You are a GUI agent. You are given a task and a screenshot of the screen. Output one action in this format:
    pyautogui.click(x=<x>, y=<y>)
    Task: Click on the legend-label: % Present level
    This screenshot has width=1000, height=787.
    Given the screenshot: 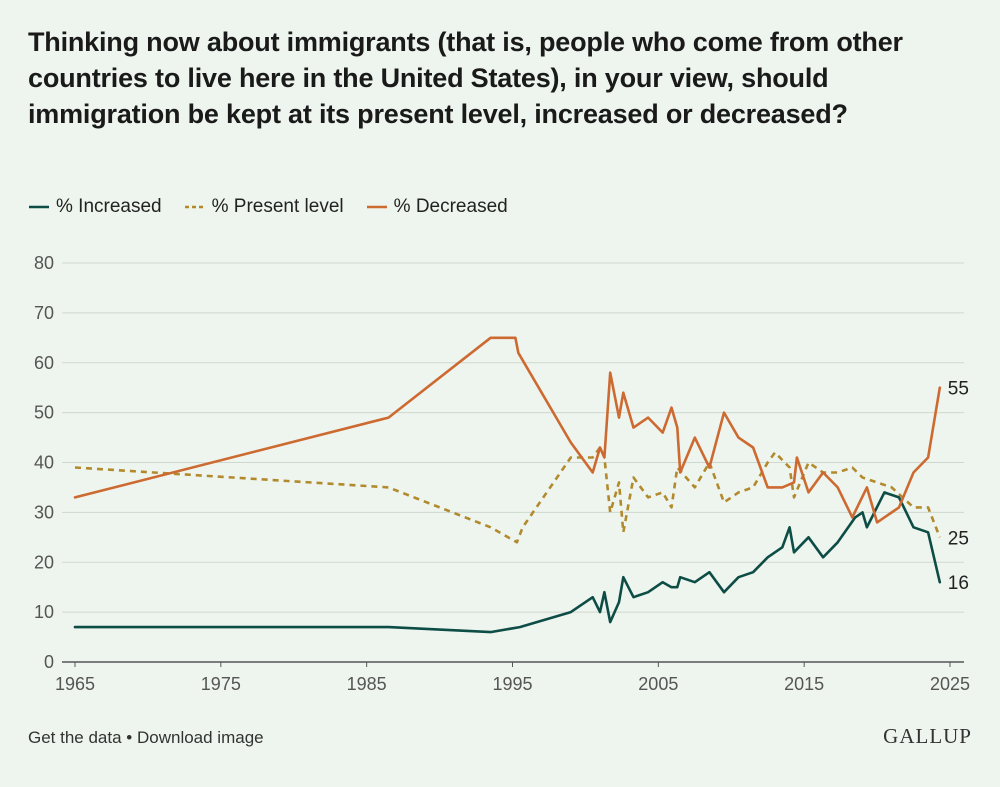 What is the action you would take?
    pyautogui.click(x=277, y=206)
    